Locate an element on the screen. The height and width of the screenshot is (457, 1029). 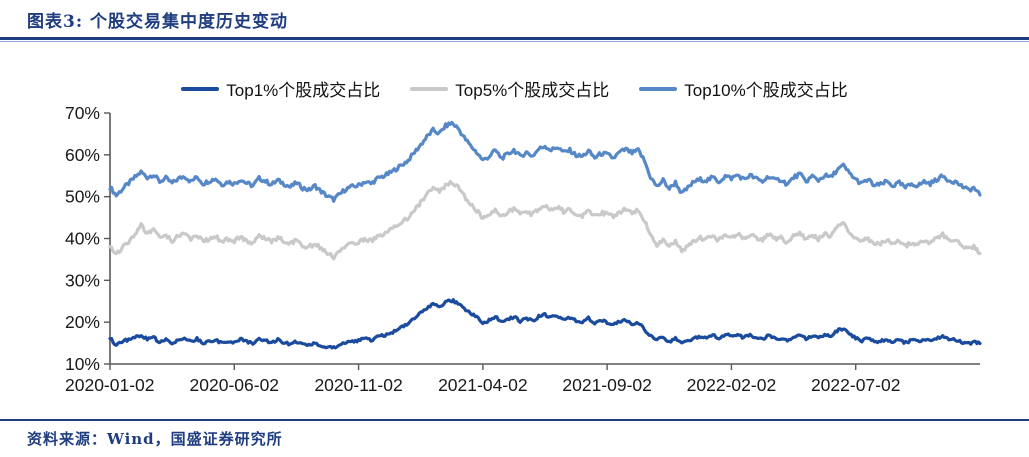
legend-label-top5: Top5%个股成交占比 is located at coordinates (532, 90).